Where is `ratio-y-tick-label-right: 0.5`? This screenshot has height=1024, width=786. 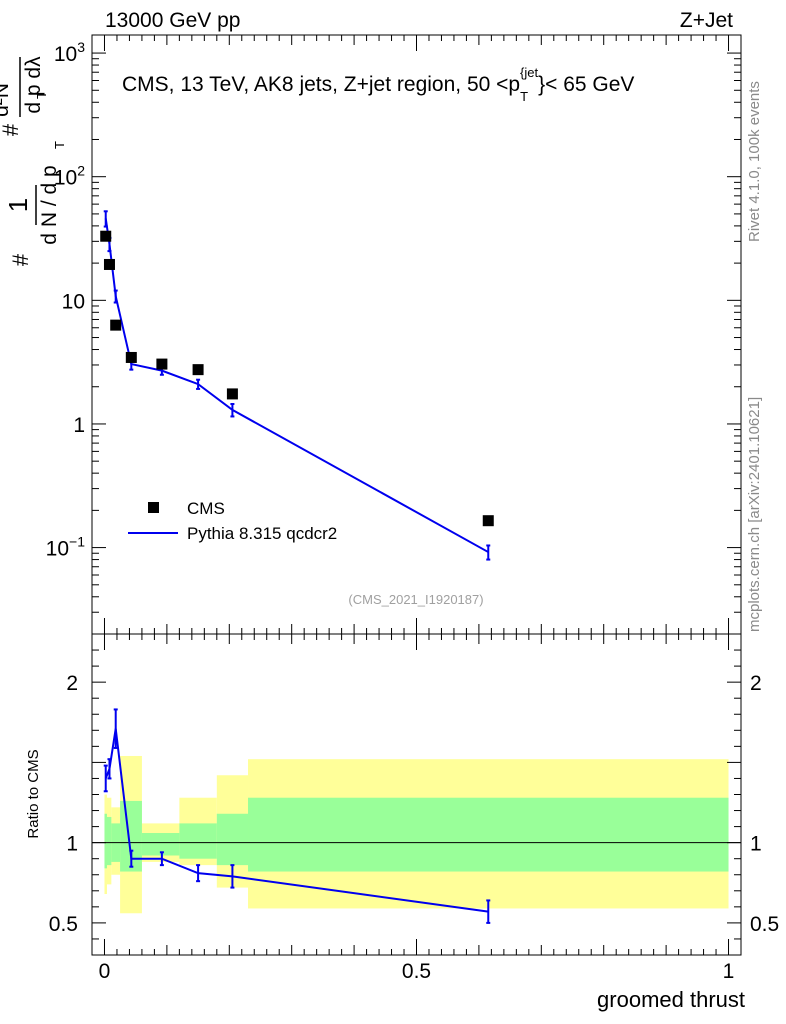
ratio-y-tick-label-right: 0.5 is located at coordinates (764, 924).